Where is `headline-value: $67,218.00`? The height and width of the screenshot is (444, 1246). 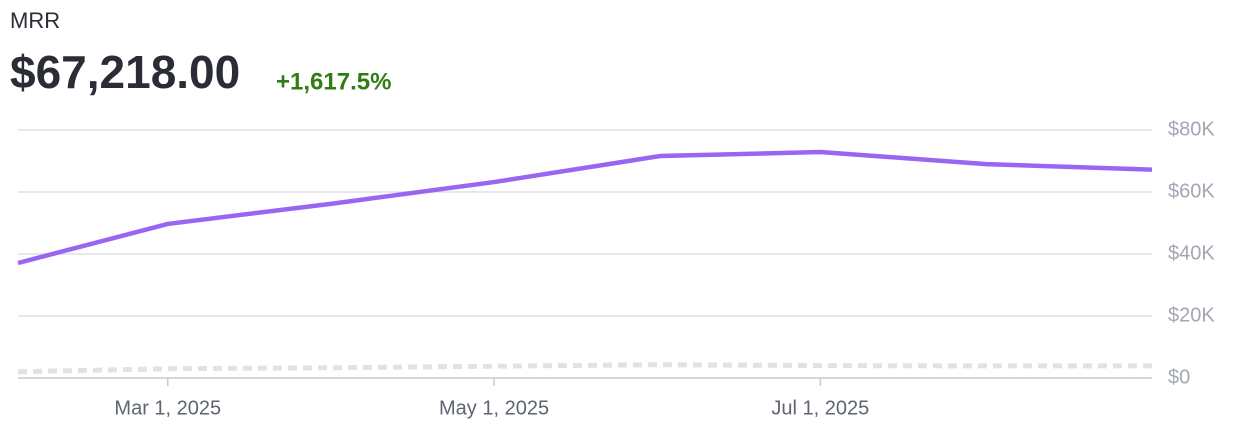 headline-value: $67,218.00 is located at coordinates (125, 72).